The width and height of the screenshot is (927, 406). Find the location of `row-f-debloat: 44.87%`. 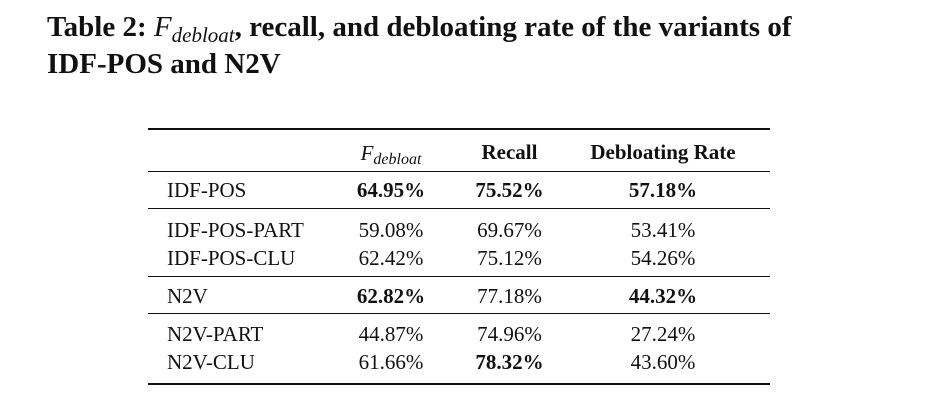

row-f-debloat: 44.87% is located at coordinates (391, 334).